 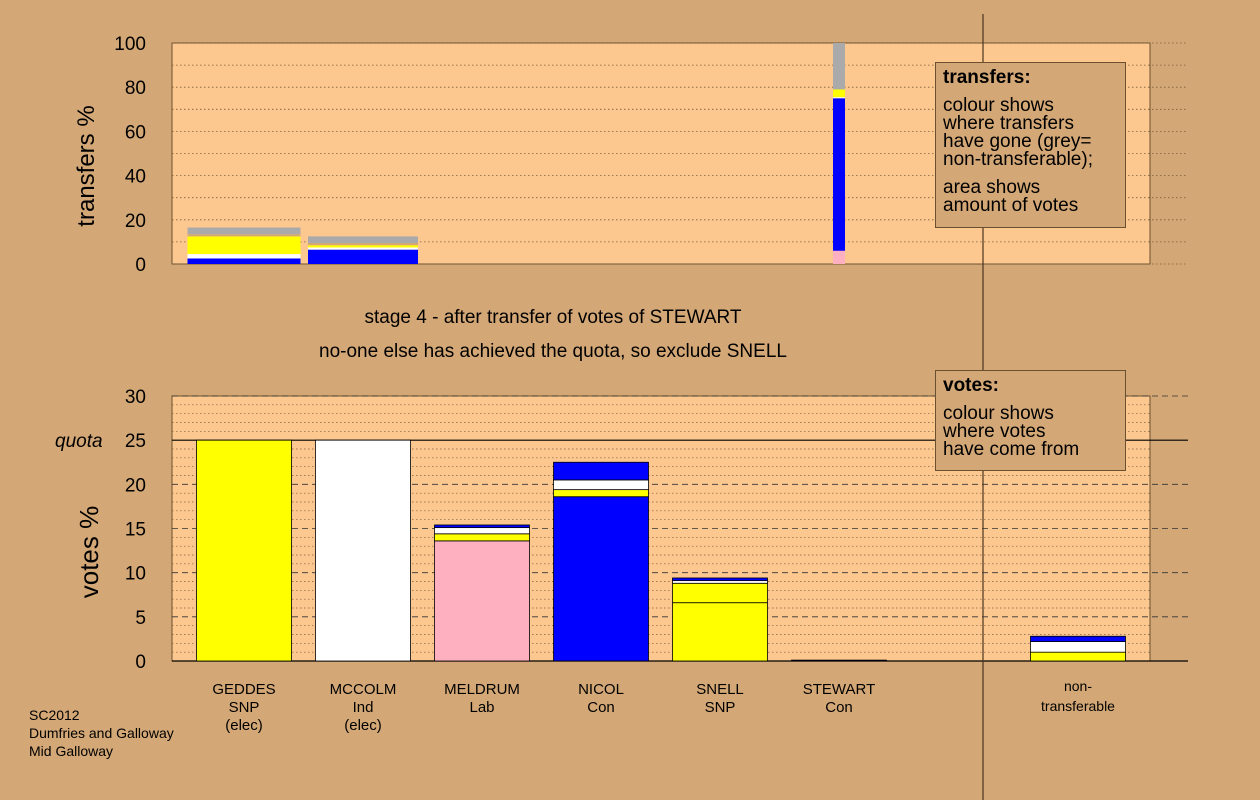 What do you see at coordinates (1078, 706) in the screenshot?
I see `nontransferable-label: transferable` at bounding box center [1078, 706].